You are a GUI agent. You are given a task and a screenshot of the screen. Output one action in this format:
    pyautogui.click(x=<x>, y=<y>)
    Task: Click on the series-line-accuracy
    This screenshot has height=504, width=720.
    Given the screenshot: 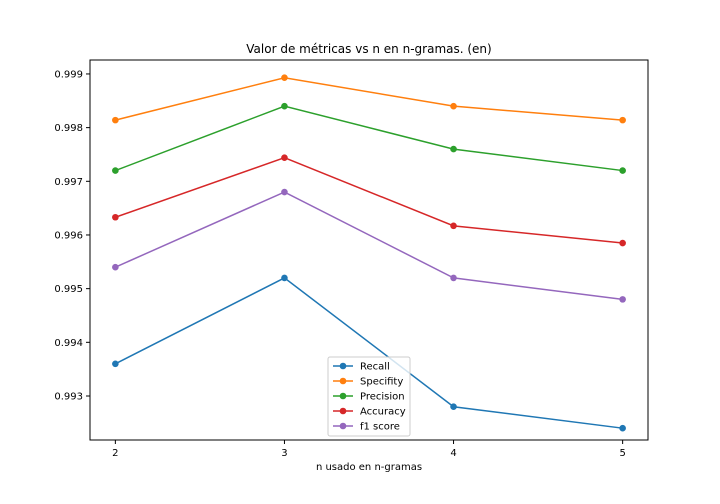 What is the action you would take?
    pyautogui.click(x=369, y=200)
    